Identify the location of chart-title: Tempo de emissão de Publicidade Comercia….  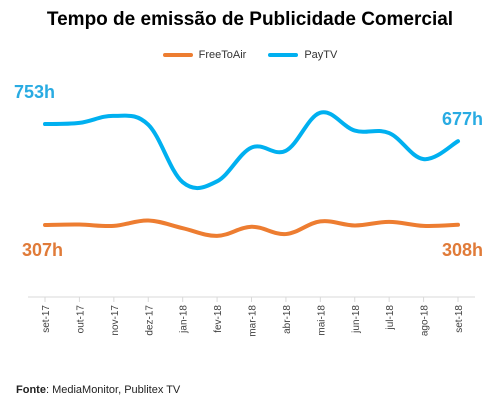
(250, 19).